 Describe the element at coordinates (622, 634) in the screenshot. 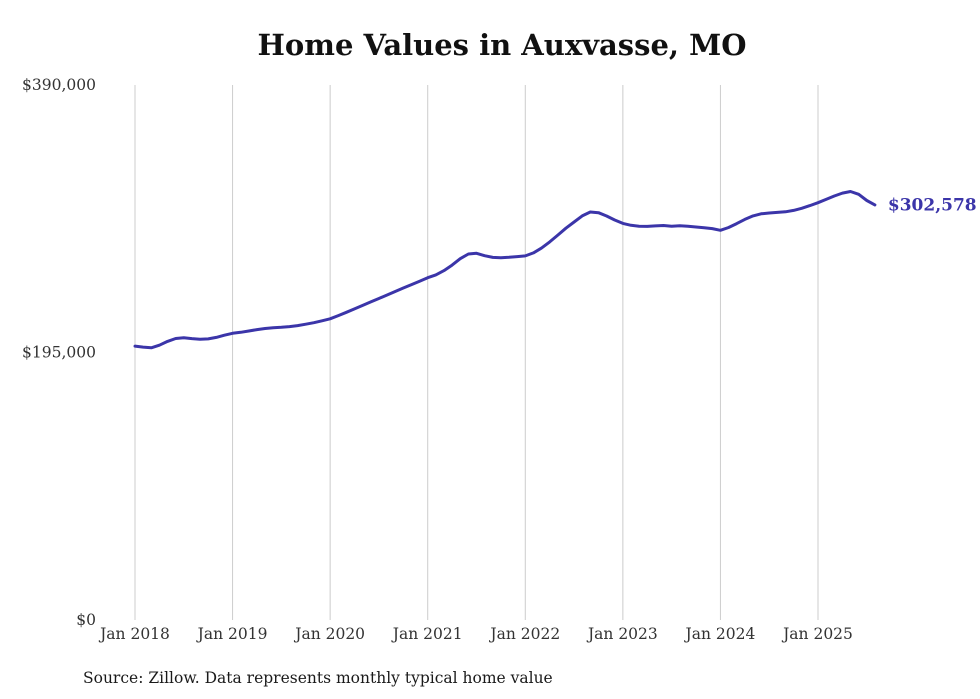

I see `x-tick-label: Jan 2023` at that location.